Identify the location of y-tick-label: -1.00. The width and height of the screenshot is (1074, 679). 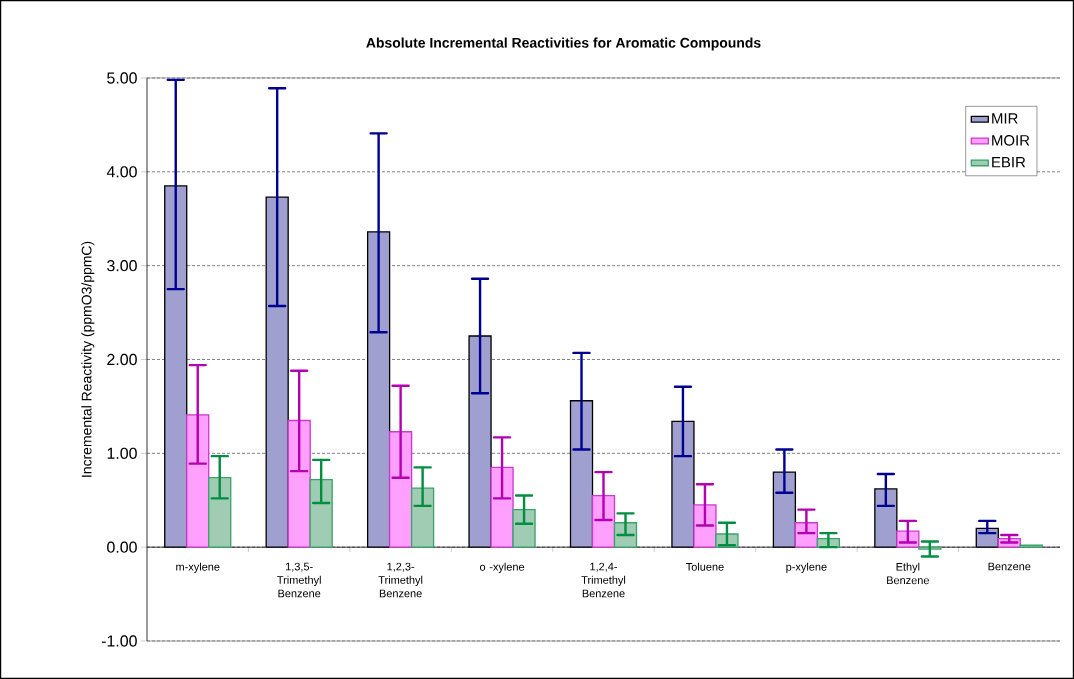
(119, 641).